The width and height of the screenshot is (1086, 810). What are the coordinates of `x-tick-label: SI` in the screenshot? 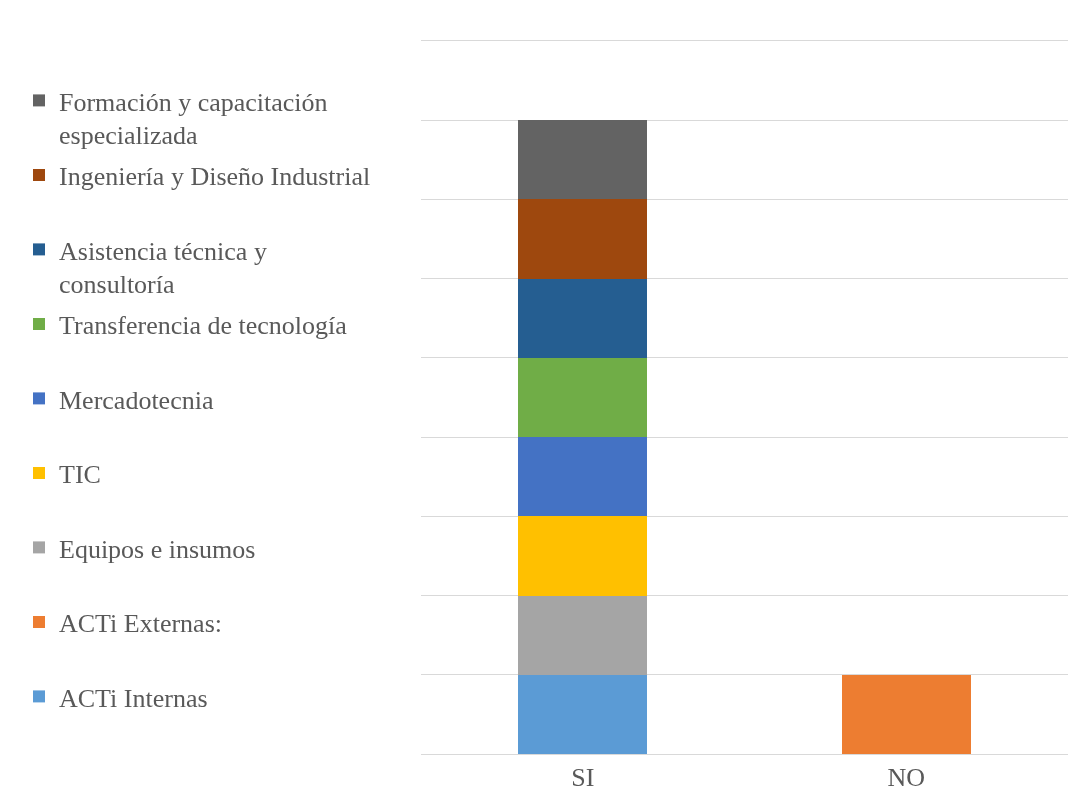 It's located at (583, 778).